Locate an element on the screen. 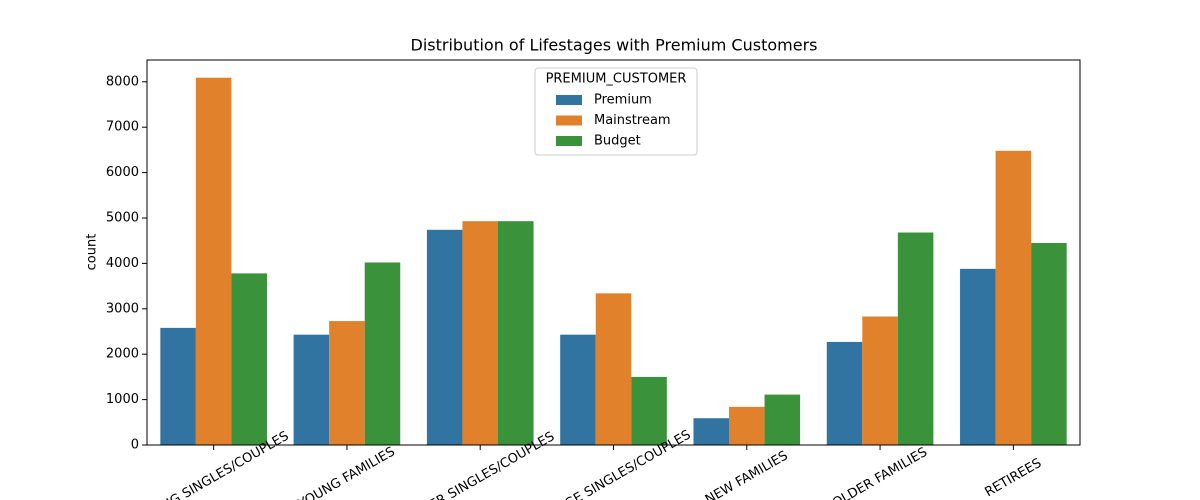 This screenshot has height=500, width=1200. y-tick-label: 8000 is located at coordinates (122, 81).